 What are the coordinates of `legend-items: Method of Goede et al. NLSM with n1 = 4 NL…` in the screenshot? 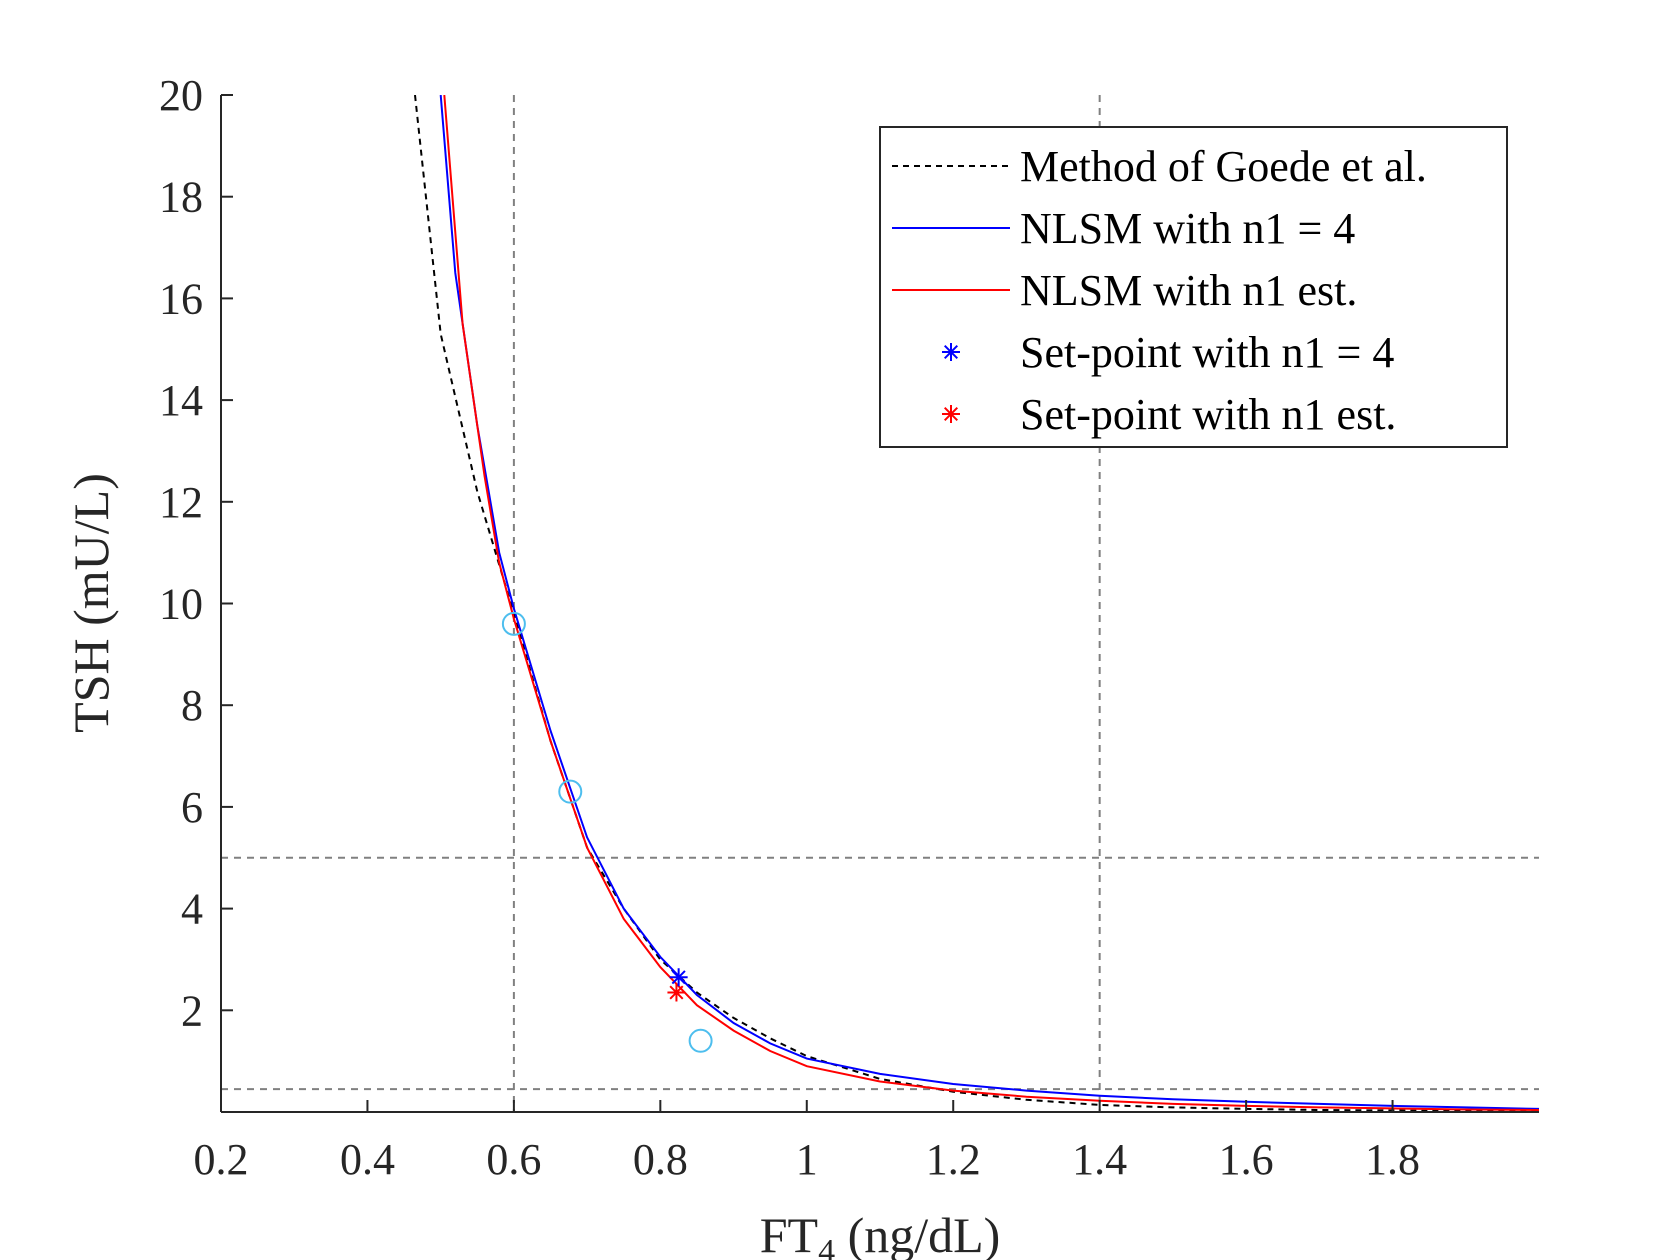 It's located at (1159, 290).